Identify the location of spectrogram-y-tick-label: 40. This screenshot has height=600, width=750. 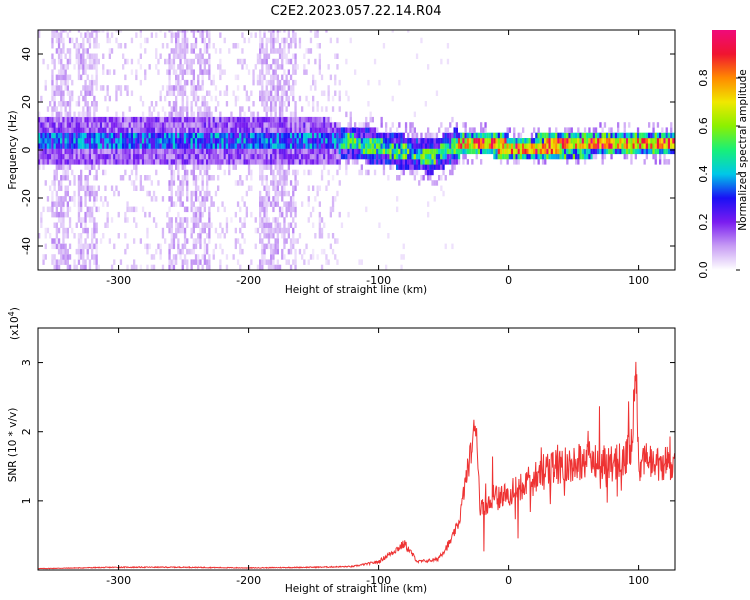
(26, 54).